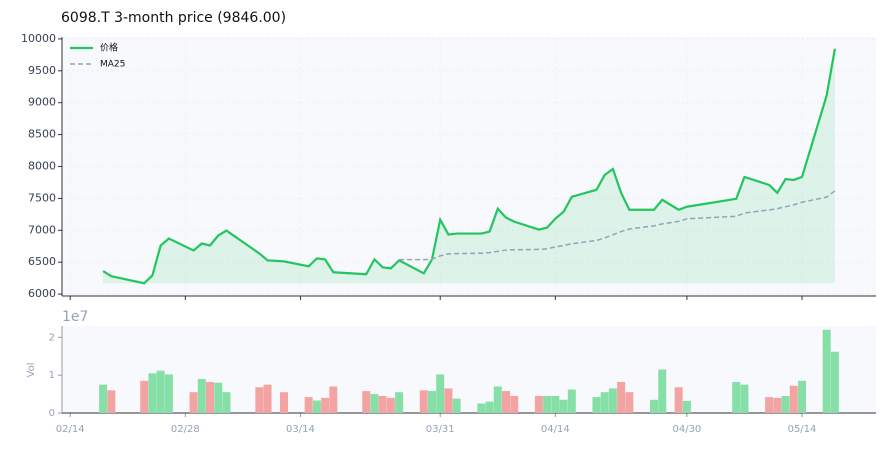  Describe the element at coordinates (42, 166) in the screenshot. I see `y-tick-label: 8000` at that location.